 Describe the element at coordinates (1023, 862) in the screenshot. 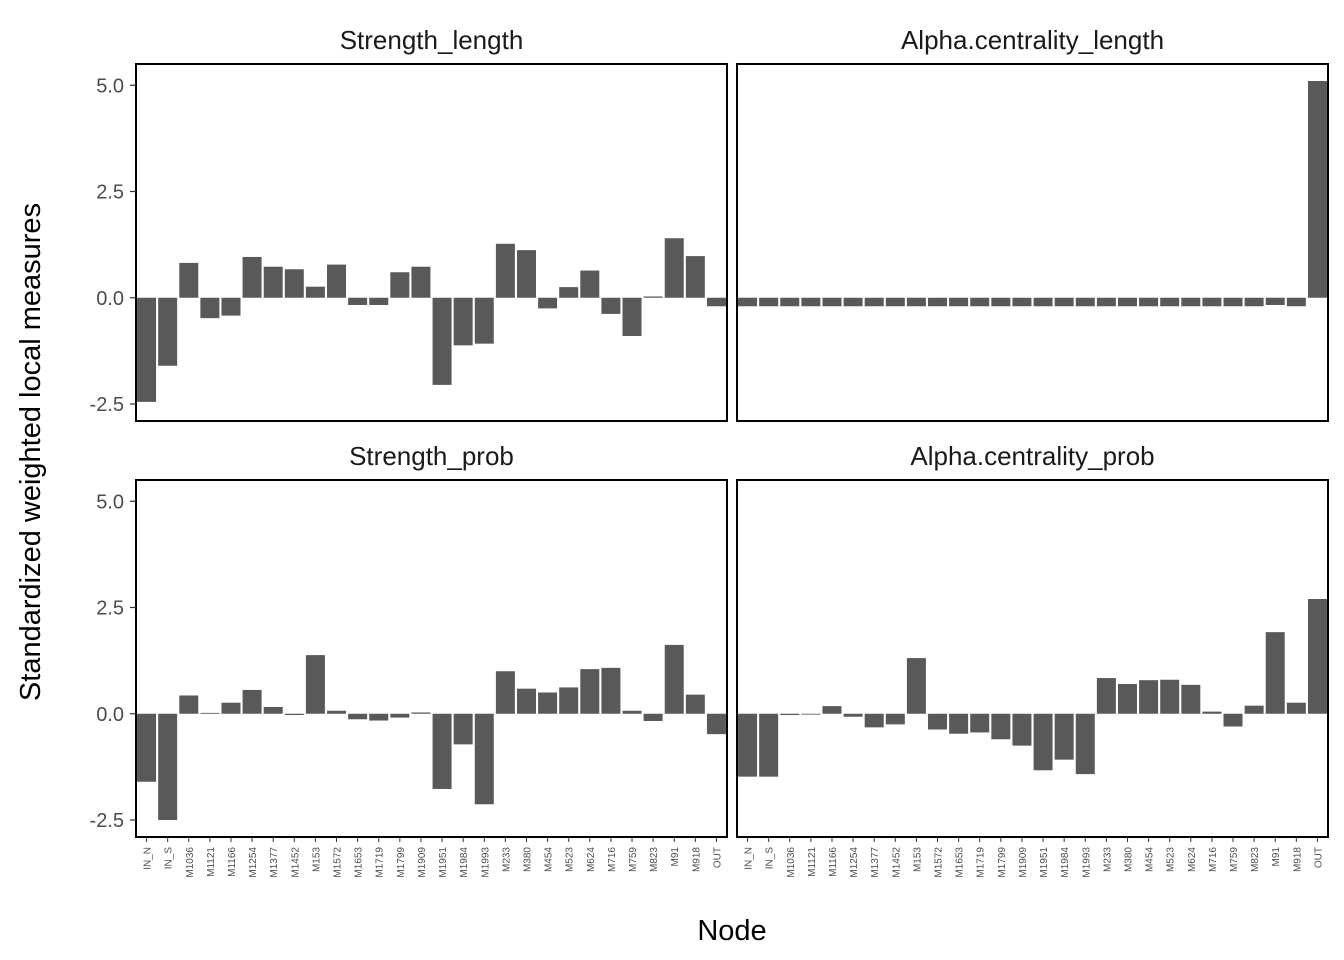

I see `x-tick-label: M1909` at that location.